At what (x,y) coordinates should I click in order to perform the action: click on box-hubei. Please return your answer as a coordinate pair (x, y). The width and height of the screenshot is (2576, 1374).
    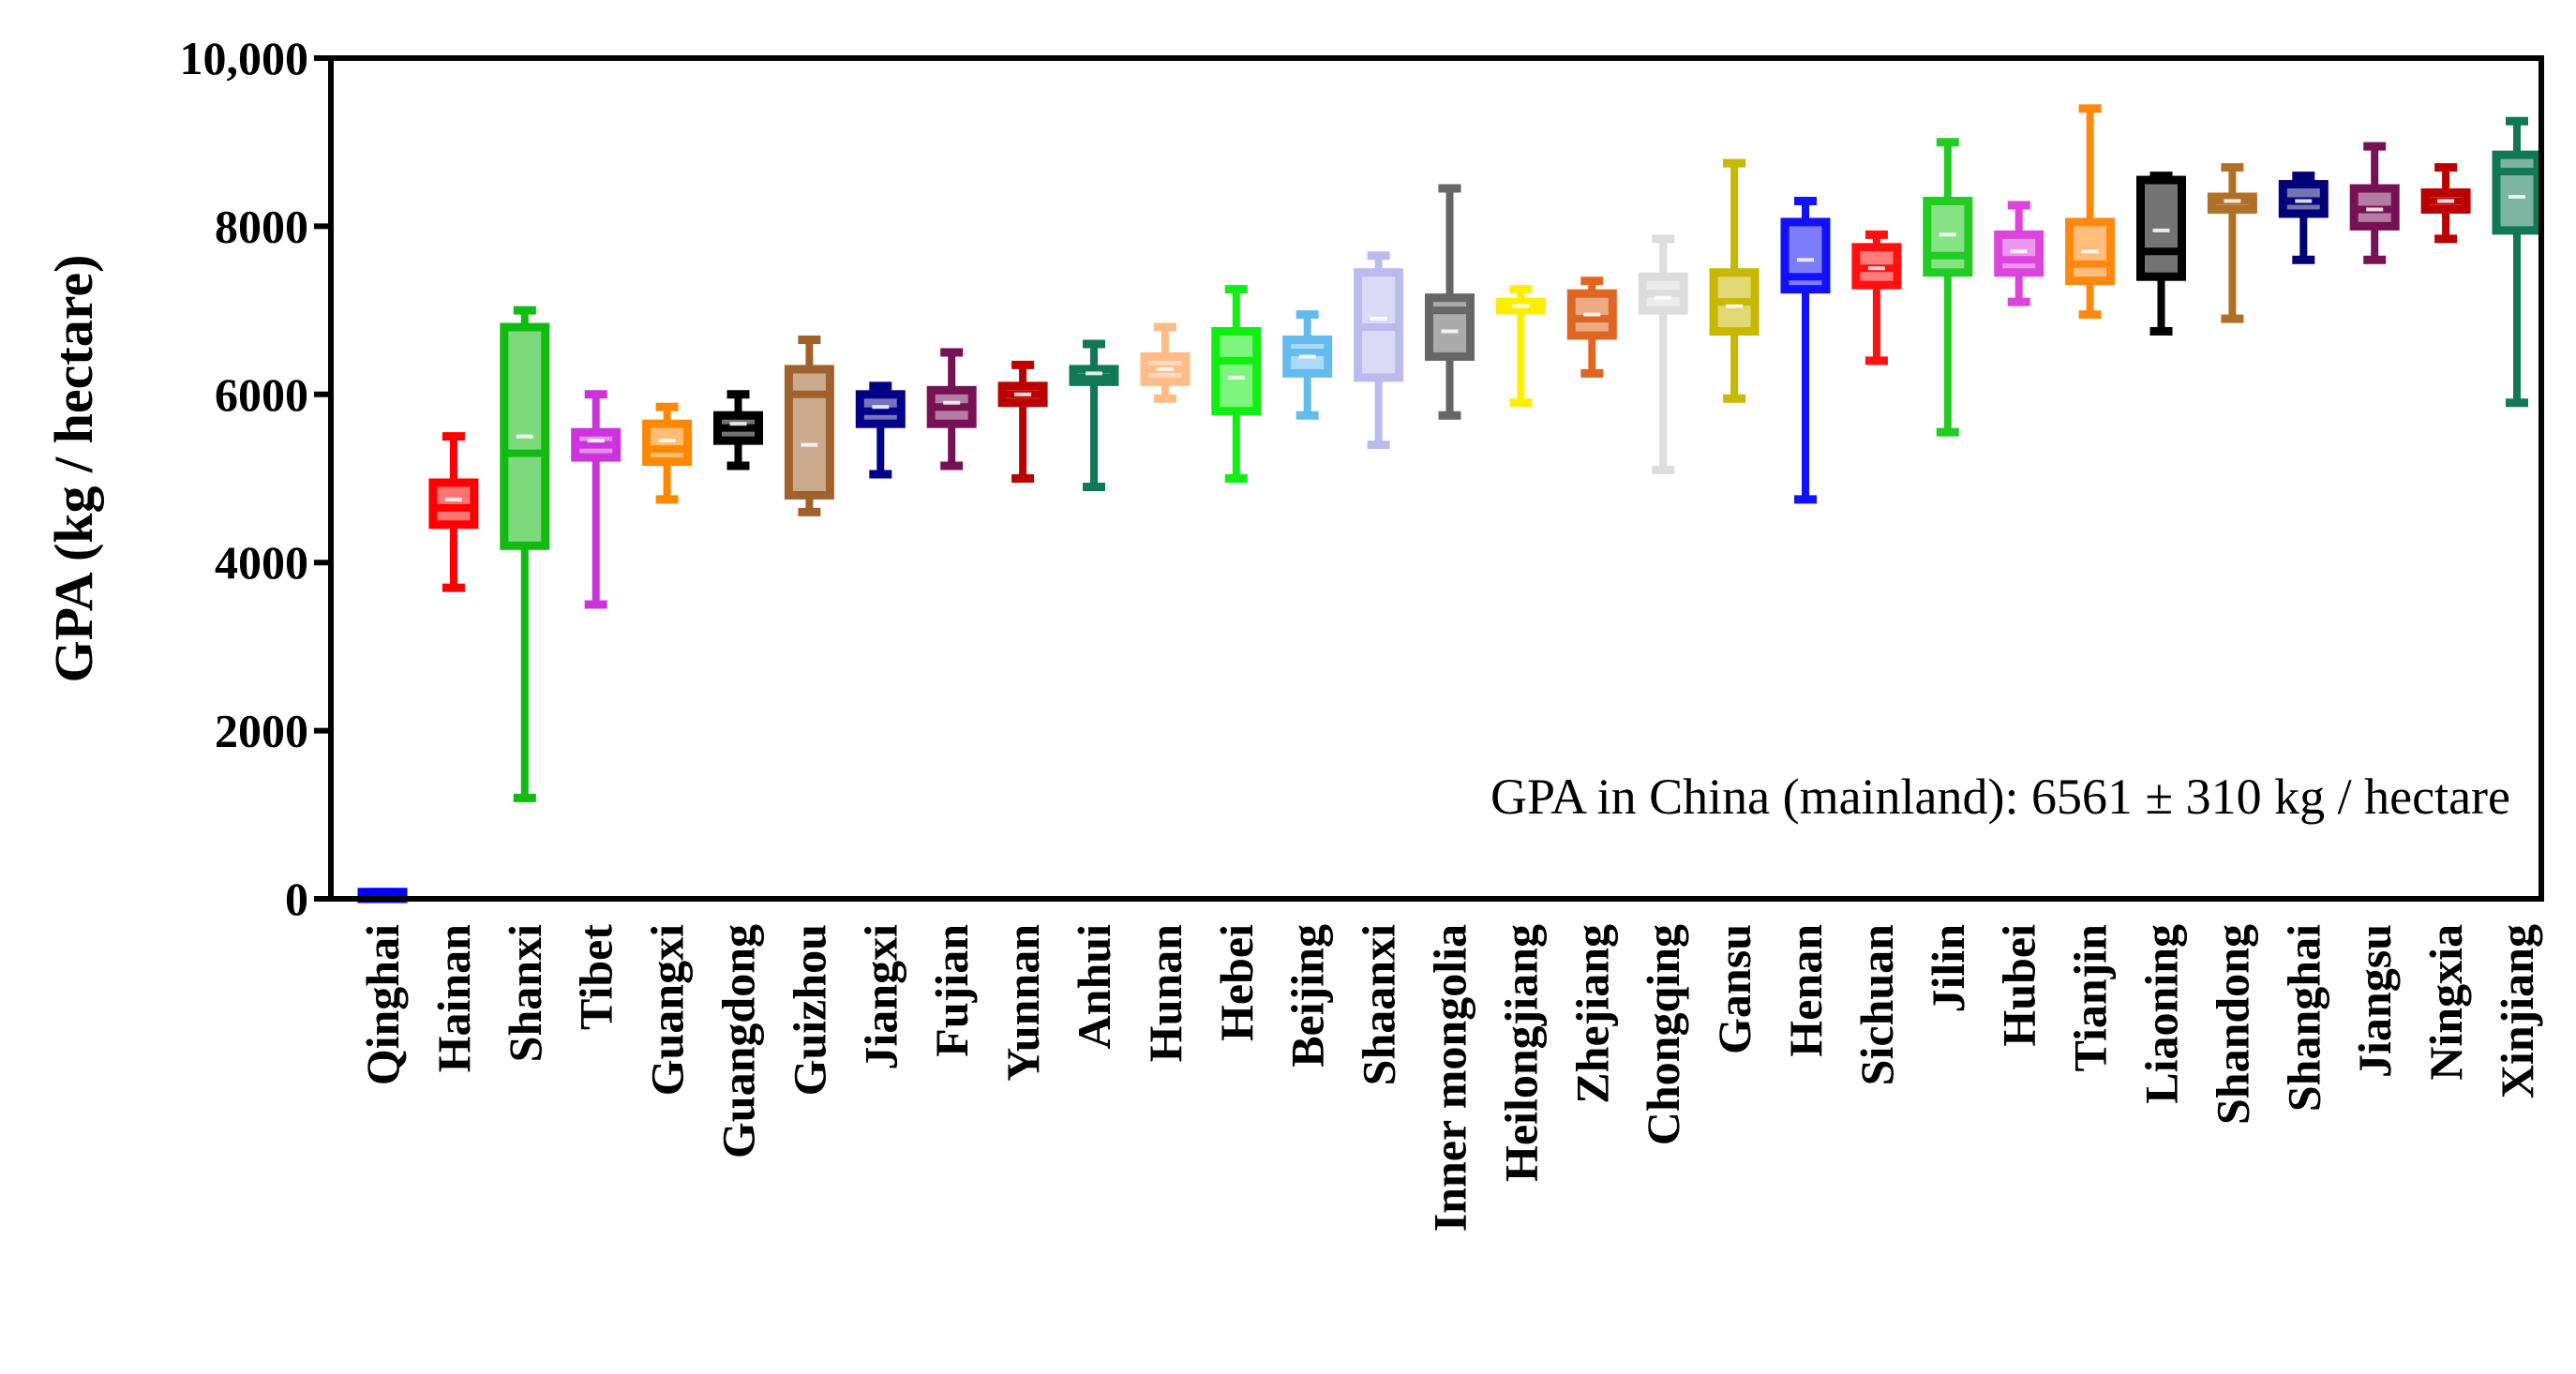
    Looking at the image, I should click on (2019, 253).